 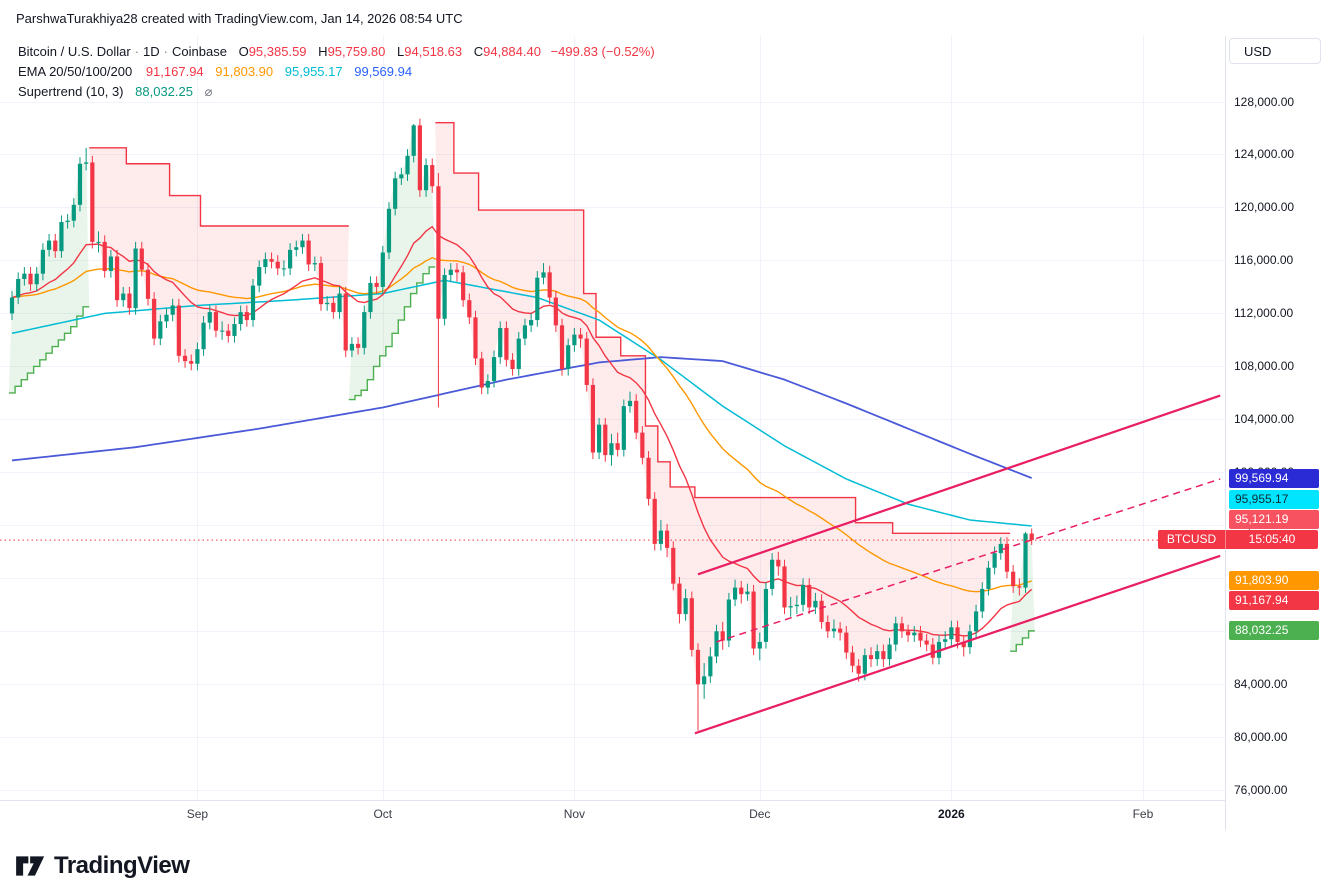 What do you see at coordinates (31, 866) in the screenshot?
I see `tradingview-logo-icon` at bounding box center [31, 866].